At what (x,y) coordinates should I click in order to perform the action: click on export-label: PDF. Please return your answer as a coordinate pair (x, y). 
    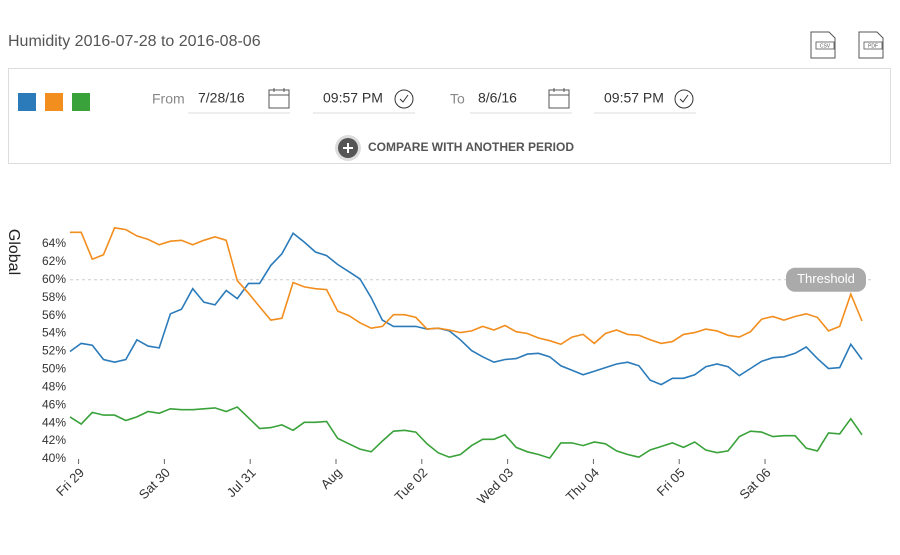
    Looking at the image, I should click on (873, 46).